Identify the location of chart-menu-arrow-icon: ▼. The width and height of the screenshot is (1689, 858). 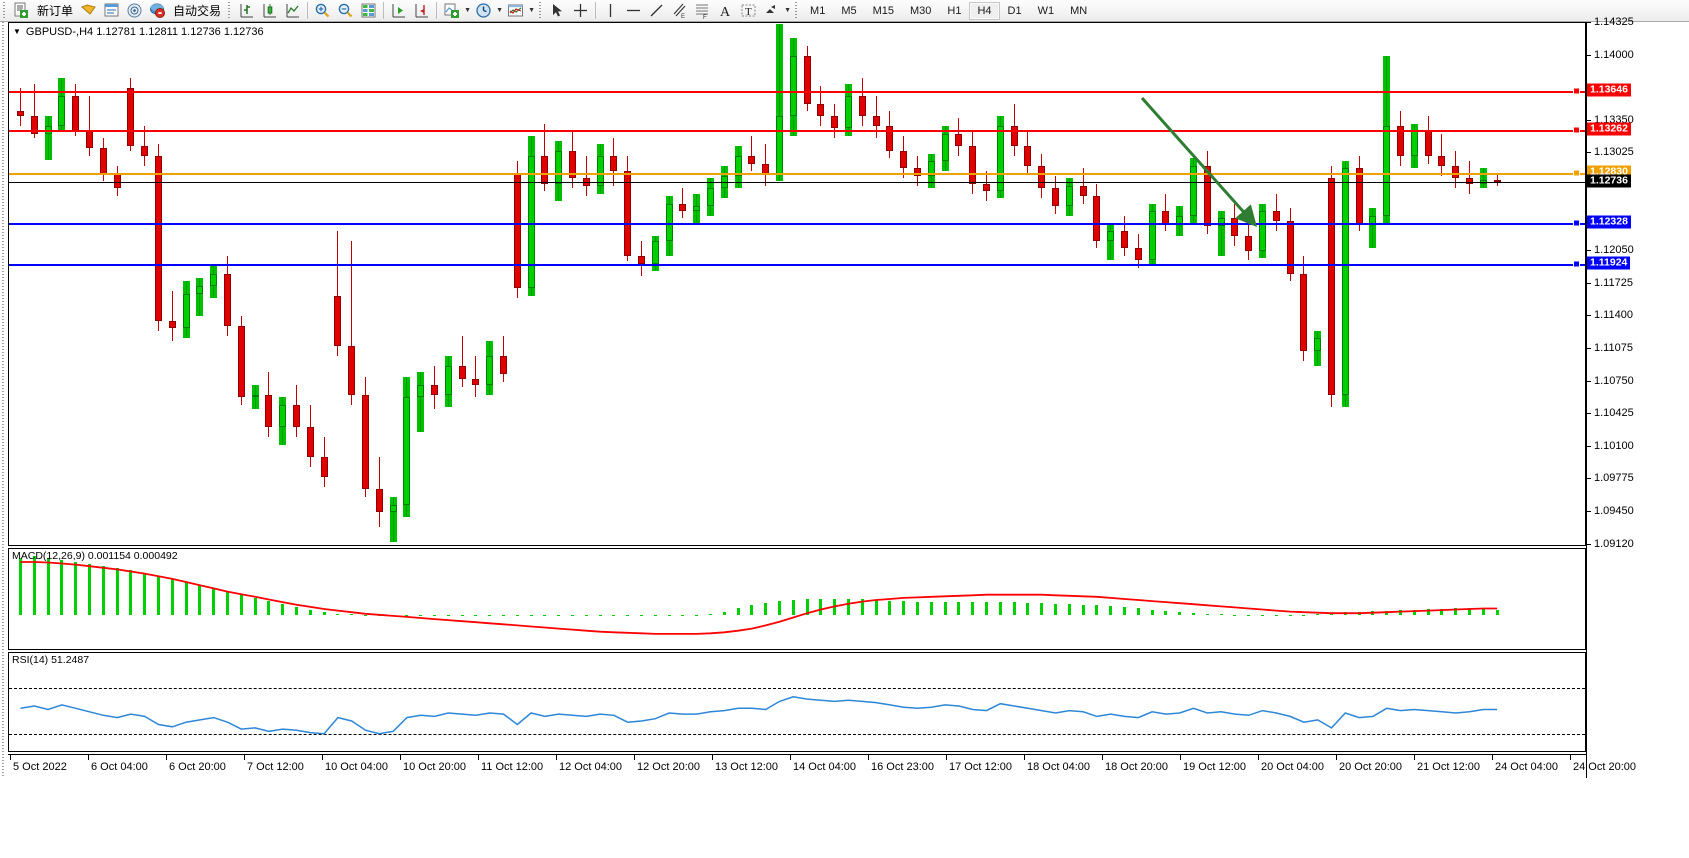
(17, 31).